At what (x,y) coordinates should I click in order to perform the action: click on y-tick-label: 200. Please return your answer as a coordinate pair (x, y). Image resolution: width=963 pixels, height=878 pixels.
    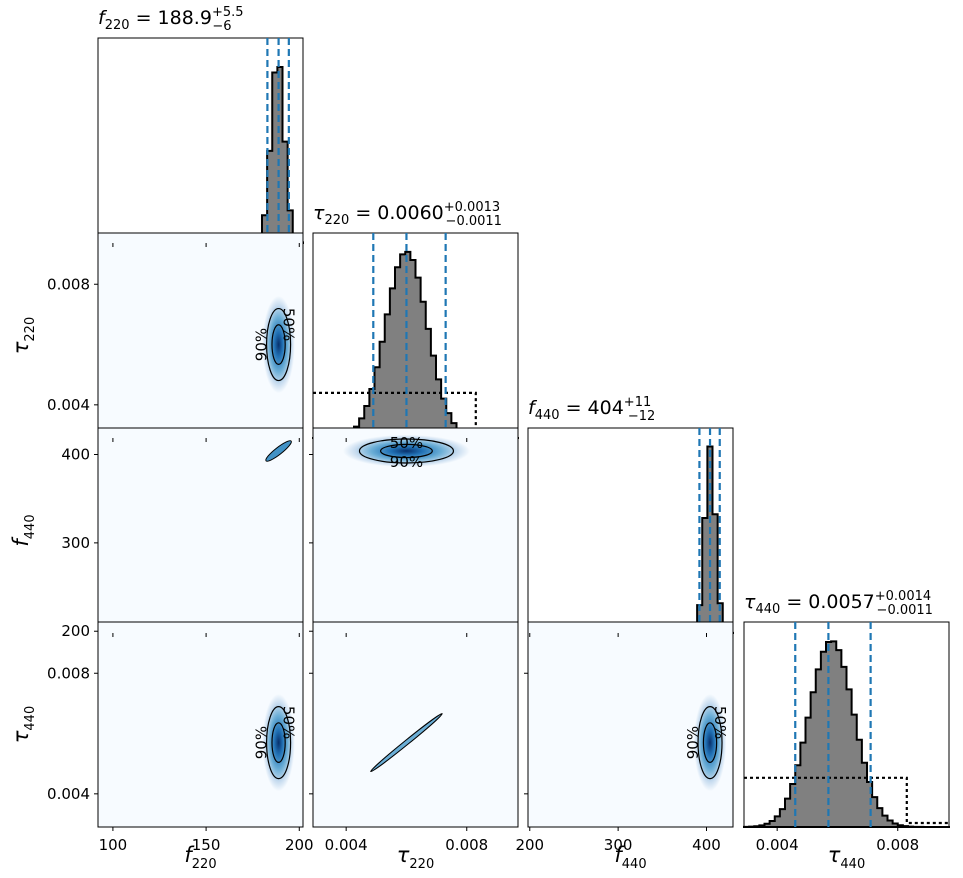
    Looking at the image, I should click on (75, 631).